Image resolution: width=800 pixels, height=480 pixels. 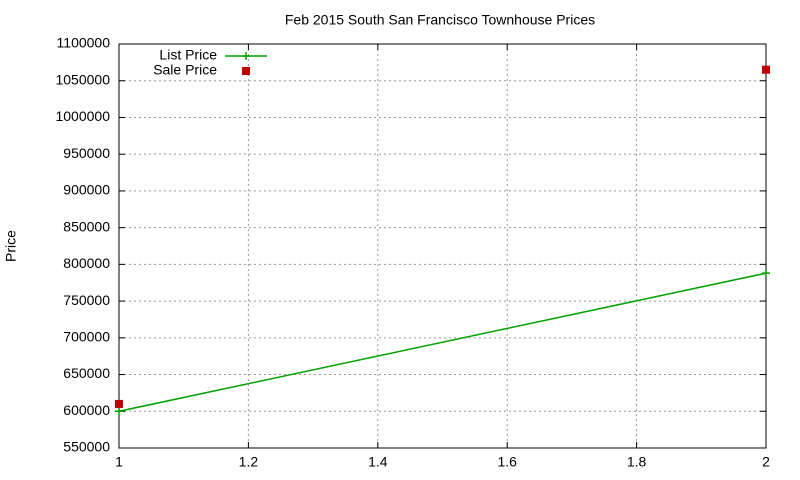 I want to click on y-axis-label: Price, so click(x=11, y=246).